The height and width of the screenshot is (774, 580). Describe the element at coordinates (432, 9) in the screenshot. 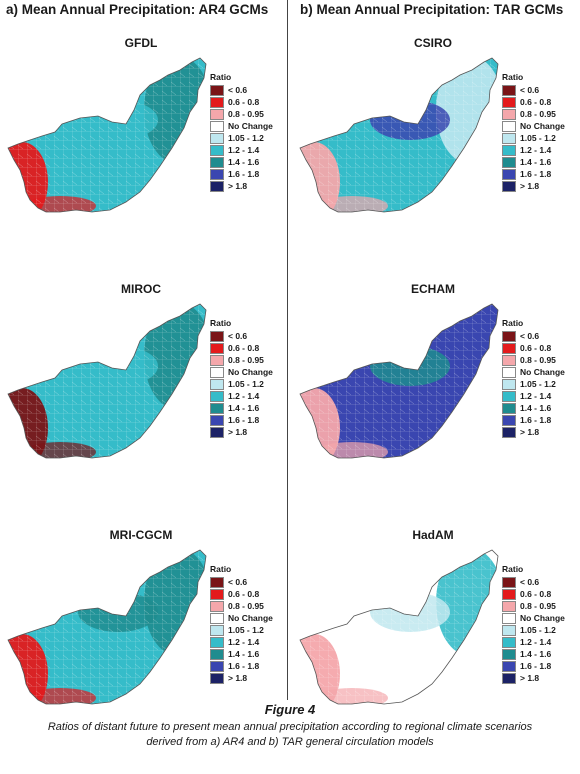

I see `column-b-title: b) Mean Annual Precipitation: TAR GCMs` at that location.